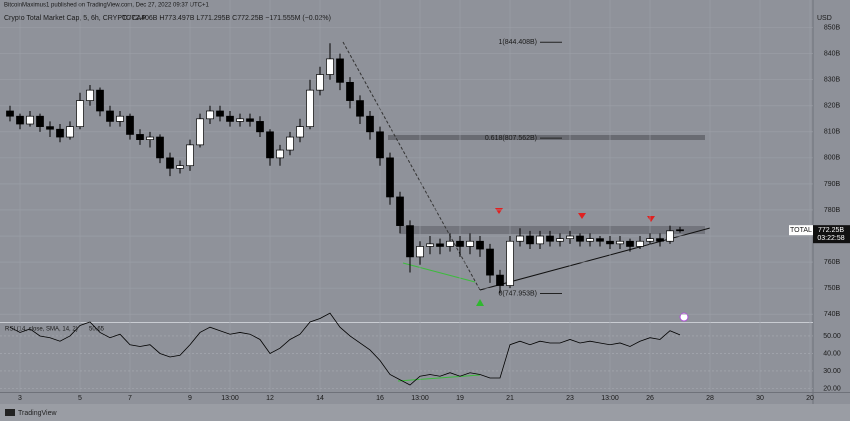 The width and height of the screenshot is (850, 421). I want to click on y-tick-label: 750B, so click(832, 288).